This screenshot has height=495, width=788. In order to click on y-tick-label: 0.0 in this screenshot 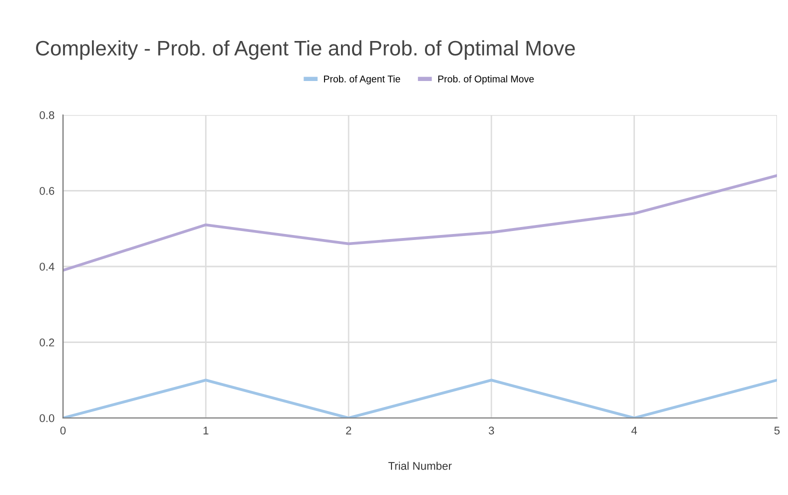, I will do `click(47, 418)`.